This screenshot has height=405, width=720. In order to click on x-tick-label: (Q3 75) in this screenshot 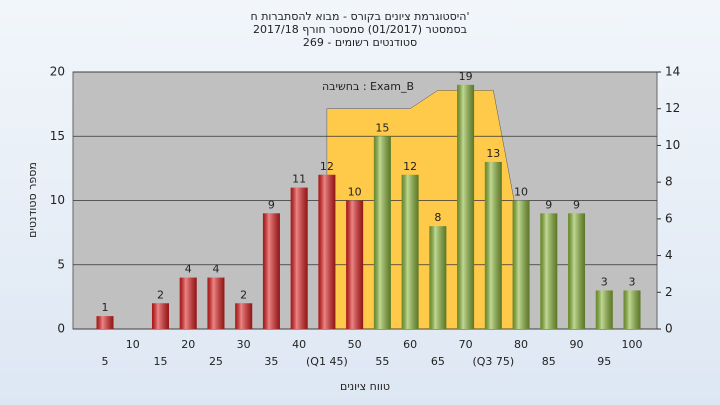, I will do `click(493, 361)`.